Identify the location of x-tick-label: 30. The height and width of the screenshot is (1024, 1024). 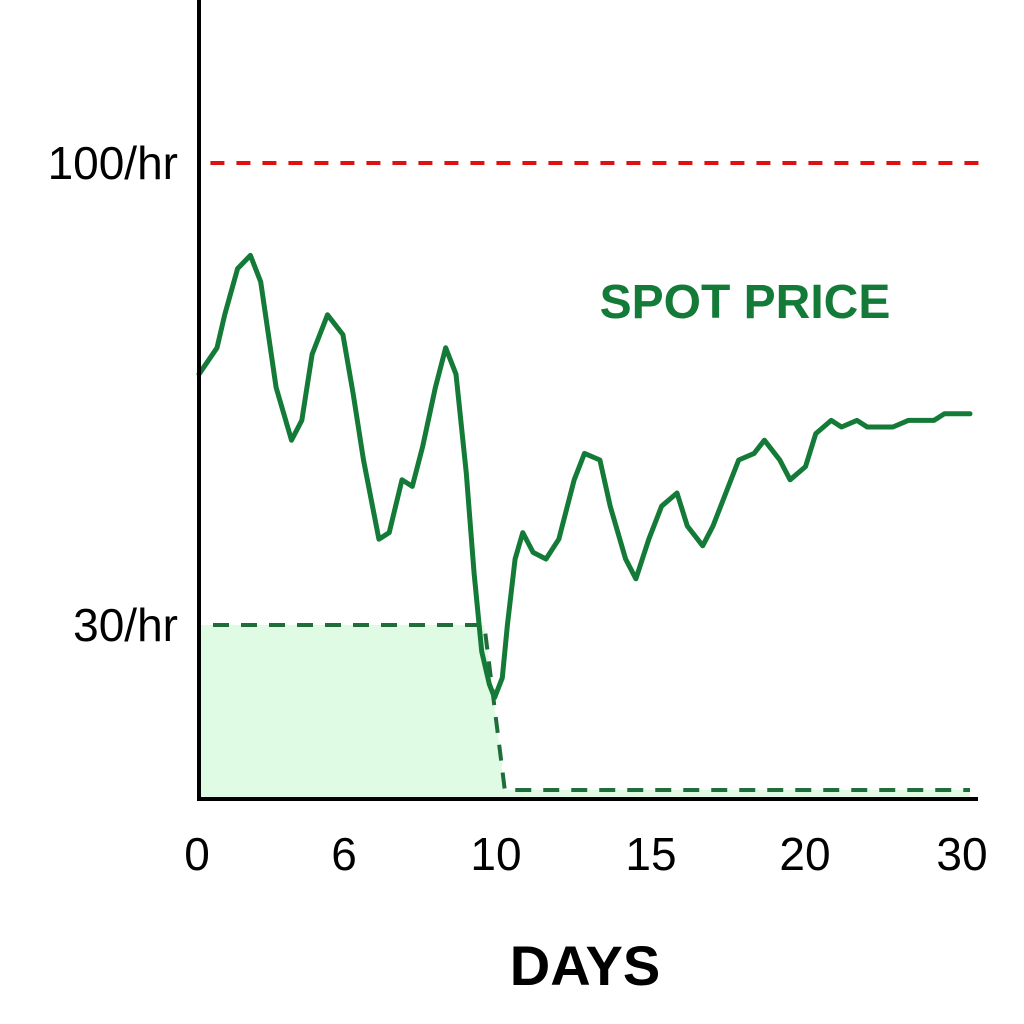
(961, 854).